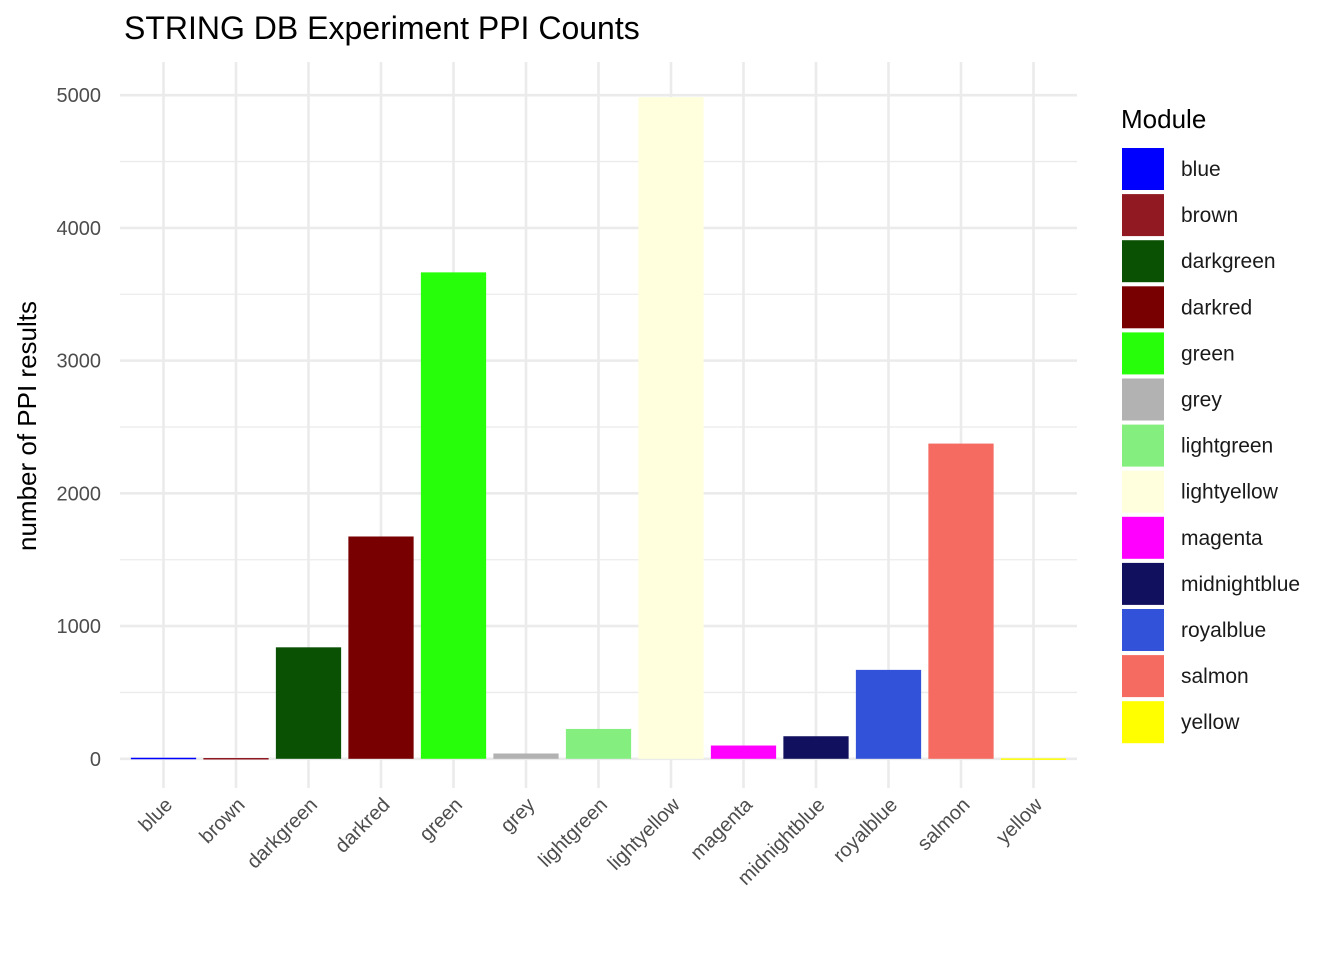 Image resolution: width=1344 pixels, height=960 pixels. I want to click on y-tick-label: 5000, so click(79, 96).